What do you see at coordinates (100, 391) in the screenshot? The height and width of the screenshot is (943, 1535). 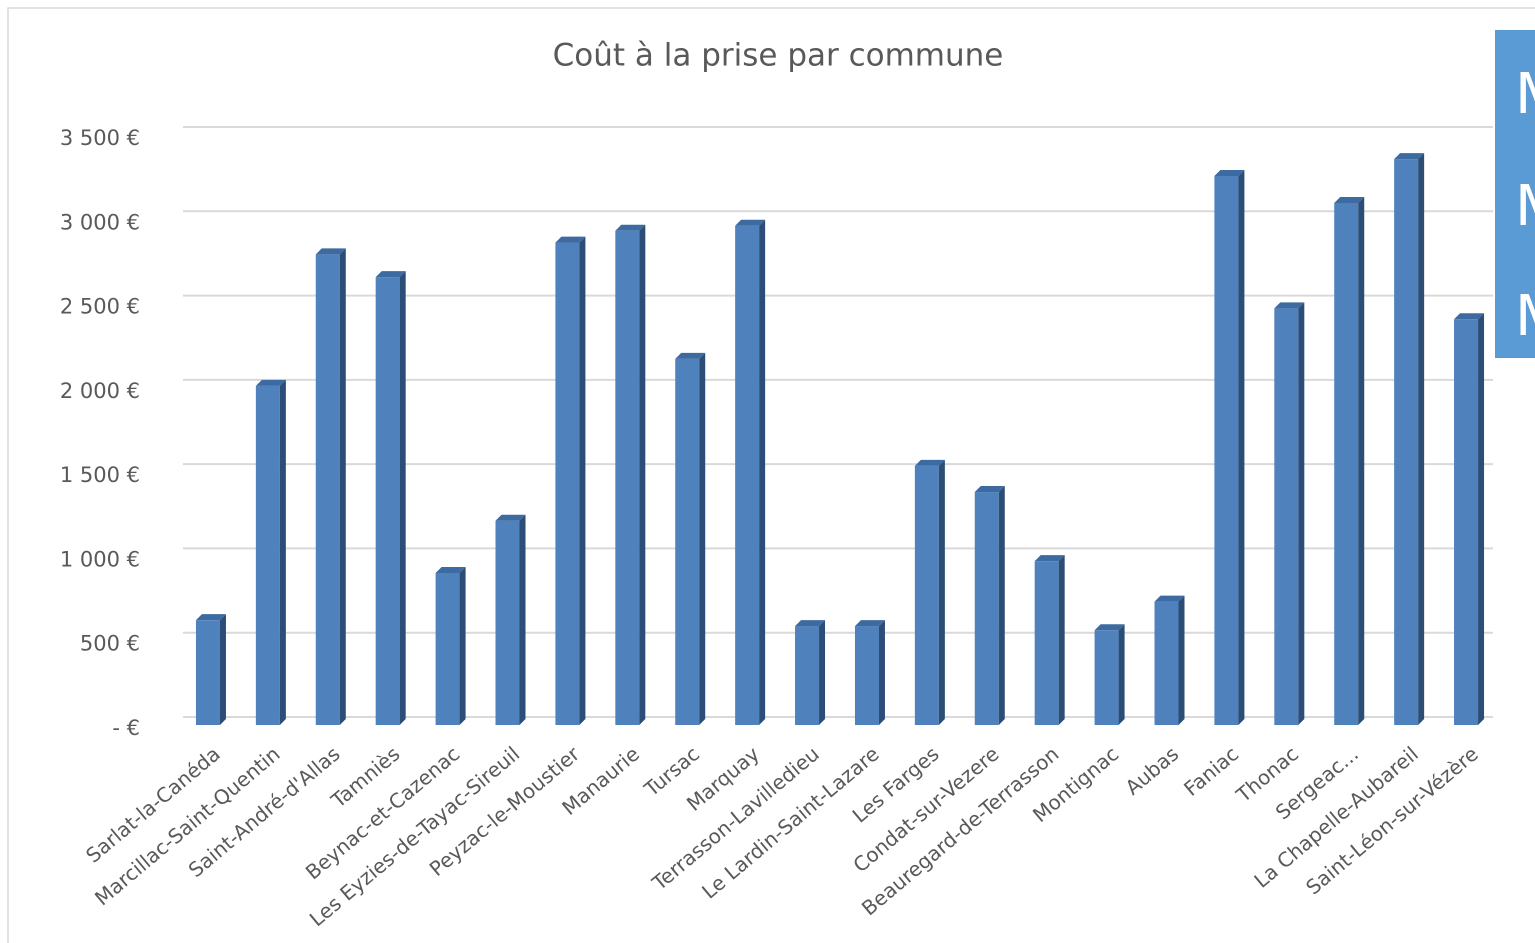 I see `y-tick-label: 2 000 €` at bounding box center [100, 391].